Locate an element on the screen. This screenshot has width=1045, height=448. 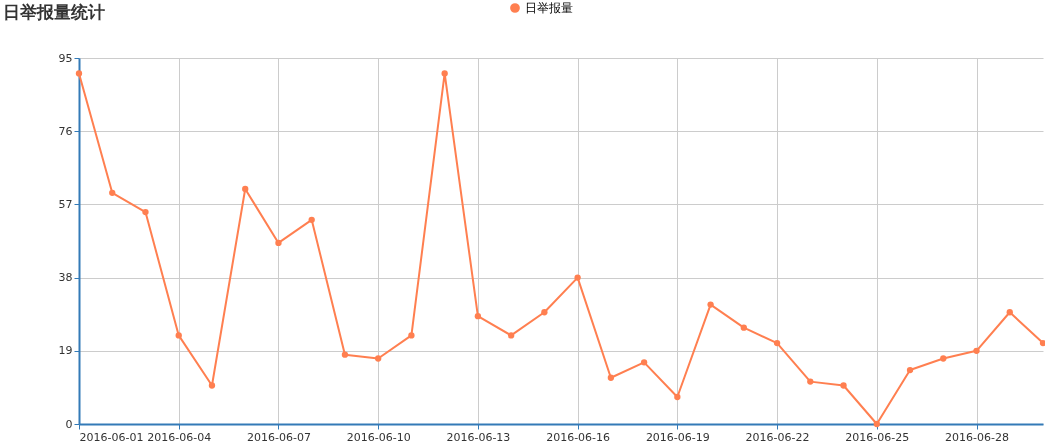
x-tick-label: 2016-06-22 is located at coordinates (777, 437).